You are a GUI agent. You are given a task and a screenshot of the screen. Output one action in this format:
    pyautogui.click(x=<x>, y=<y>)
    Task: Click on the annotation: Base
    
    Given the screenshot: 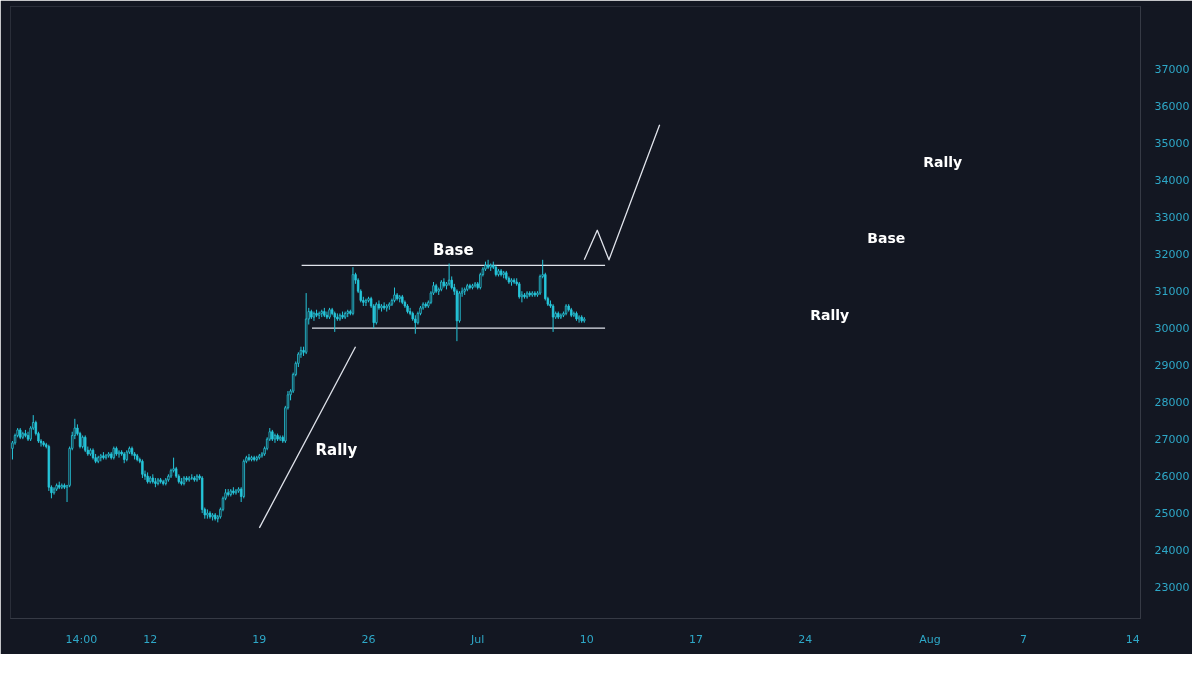 What is the action you would take?
    pyautogui.click(x=886, y=238)
    